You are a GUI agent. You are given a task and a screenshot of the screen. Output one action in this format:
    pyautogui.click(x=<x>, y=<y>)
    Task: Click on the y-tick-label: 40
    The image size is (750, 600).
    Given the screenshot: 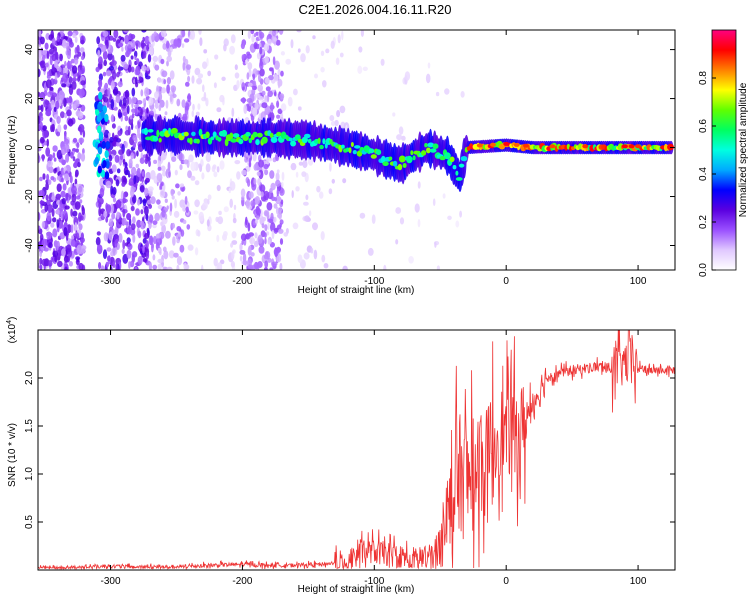 What is the action you would take?
    pyautogui.click(x=29, y=50)
    